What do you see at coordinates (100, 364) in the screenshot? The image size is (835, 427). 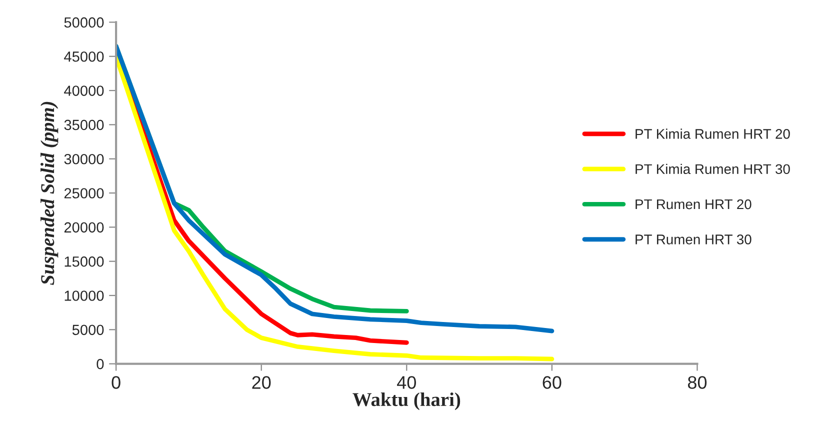 I see `y-tick-label: 0` at bounding box center [100, 364].